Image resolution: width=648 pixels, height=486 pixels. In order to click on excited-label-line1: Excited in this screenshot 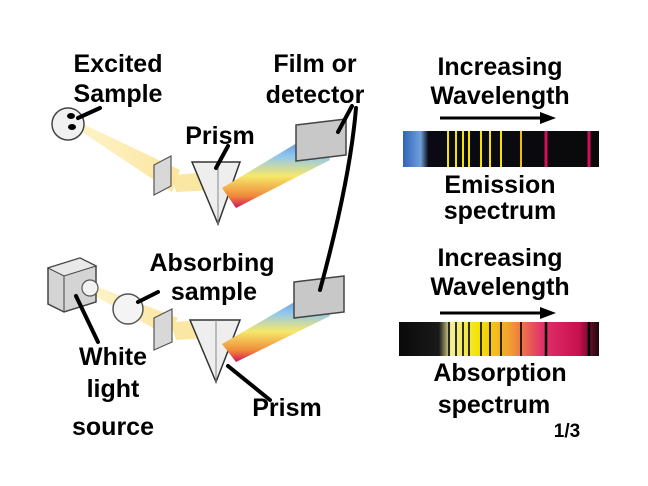, I will do `click(118, 64)`.